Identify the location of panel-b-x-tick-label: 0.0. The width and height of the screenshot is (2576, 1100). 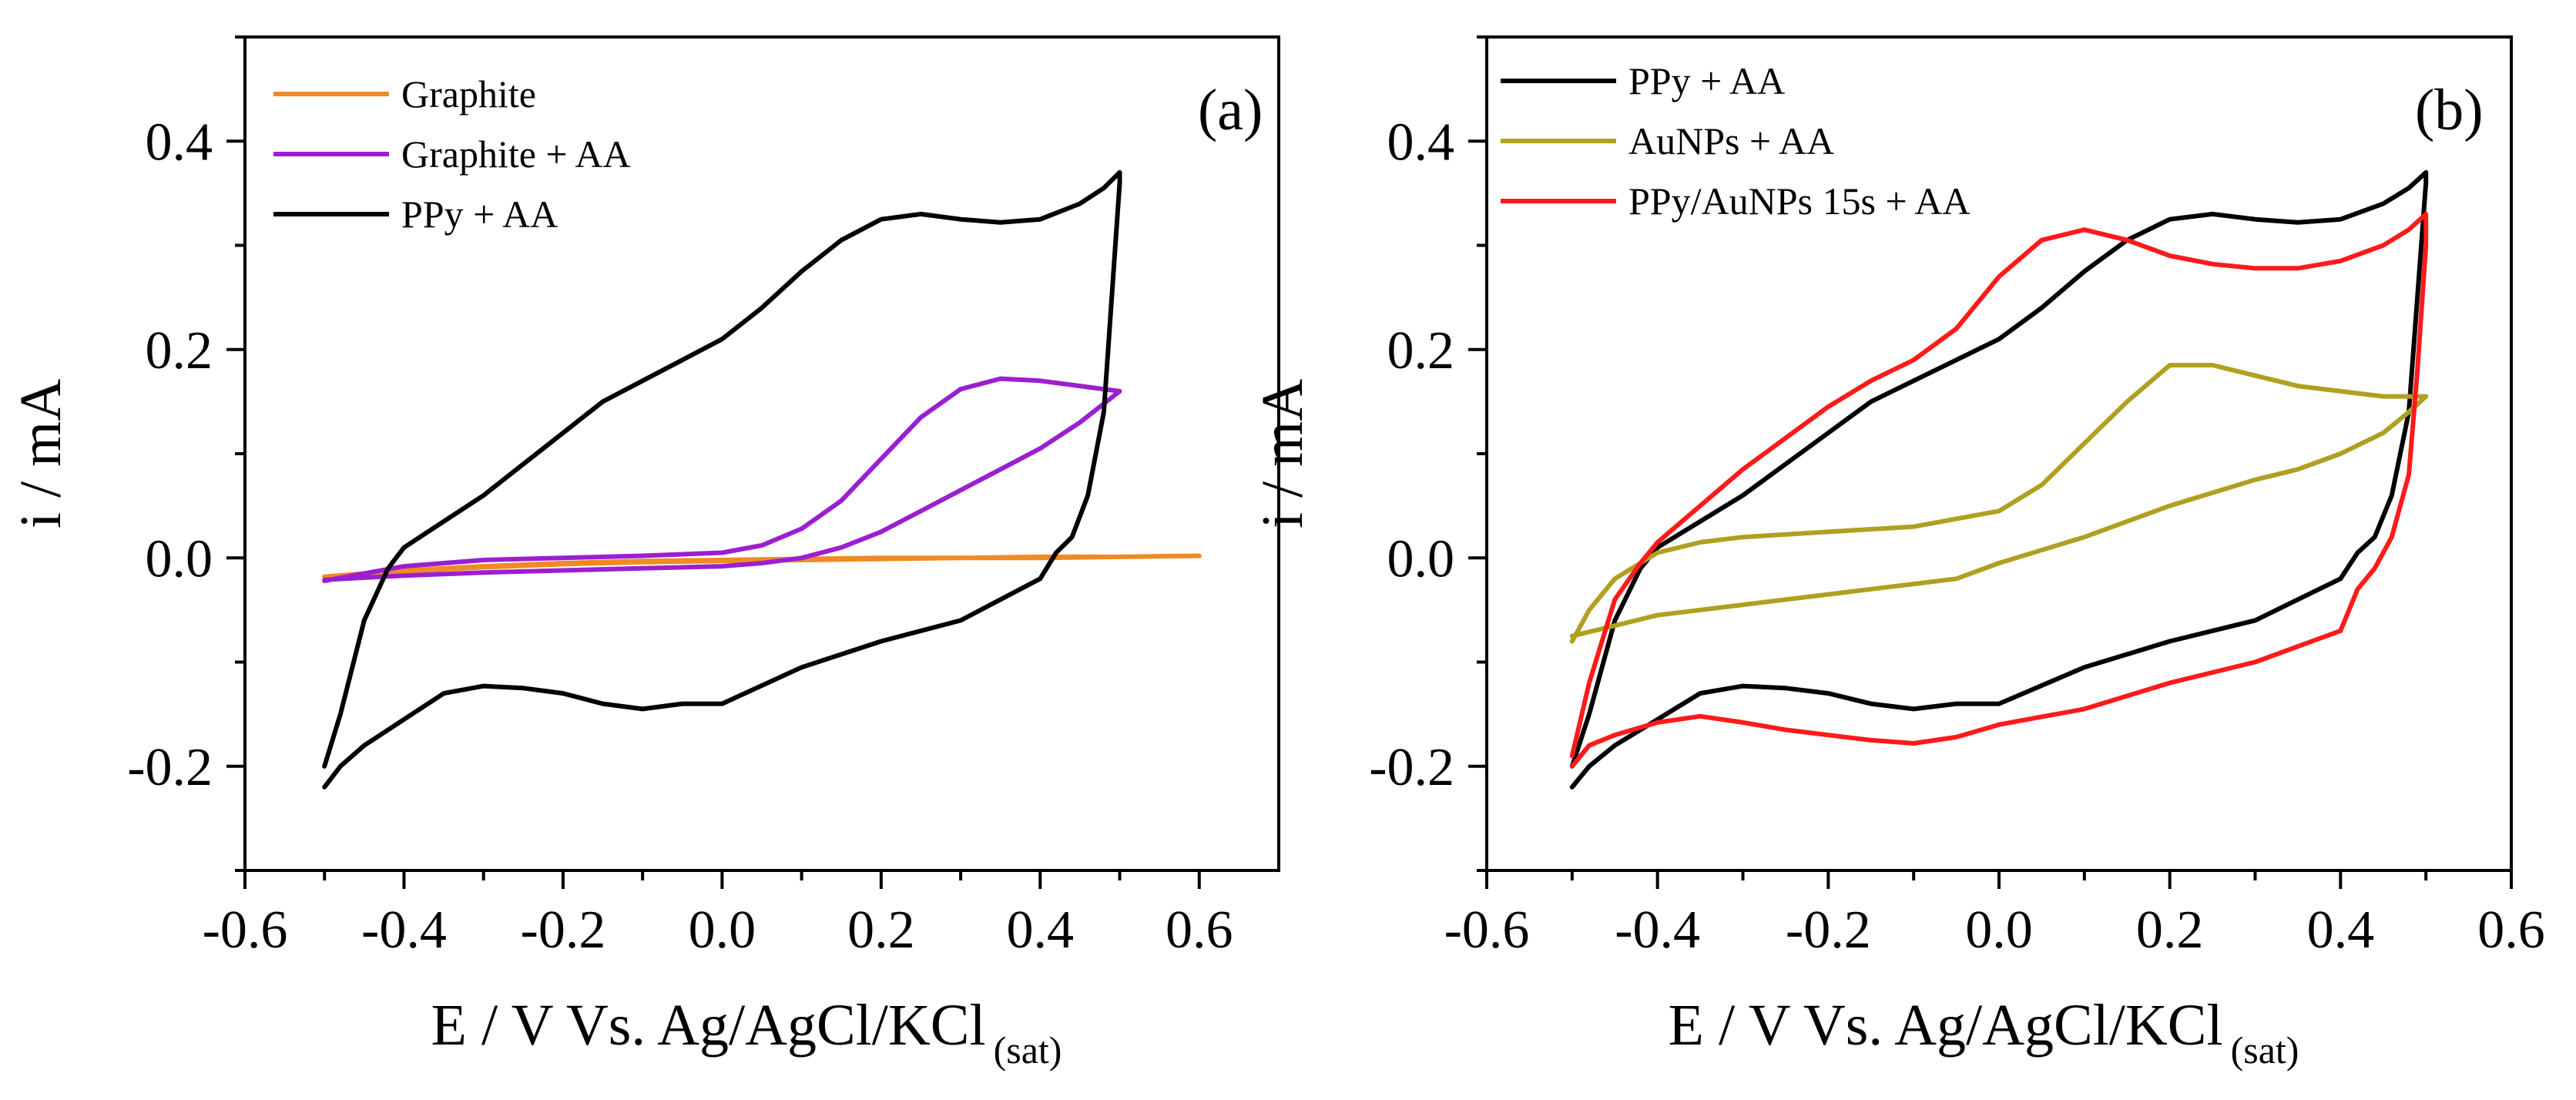
(1999, 930).